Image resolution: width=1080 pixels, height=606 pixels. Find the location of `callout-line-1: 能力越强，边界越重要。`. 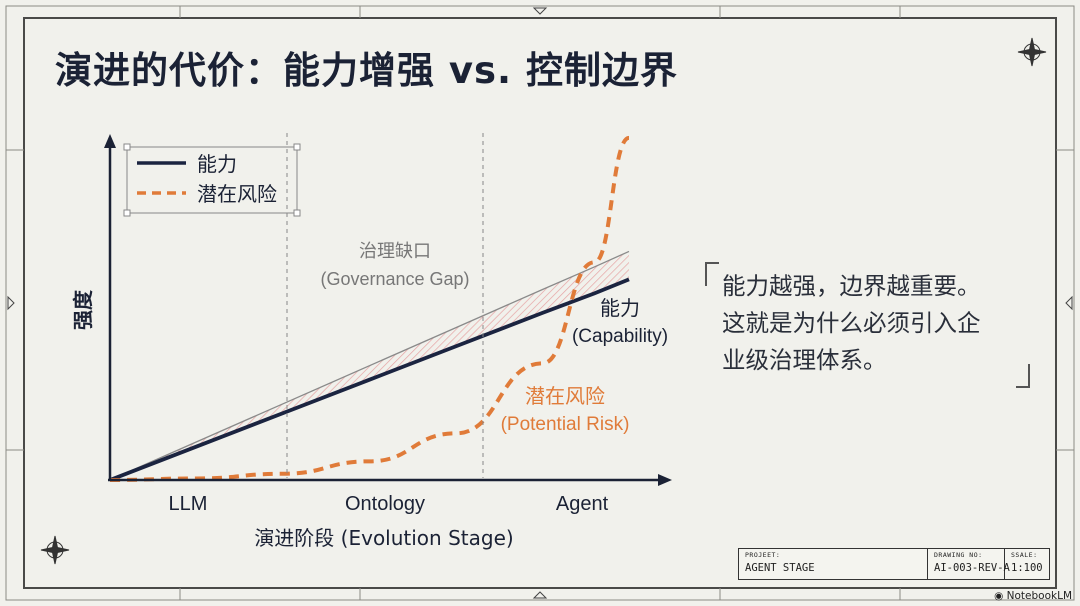

callout-line-1: 能力越强，边界越重要。 is located at coordinates (851, 286).